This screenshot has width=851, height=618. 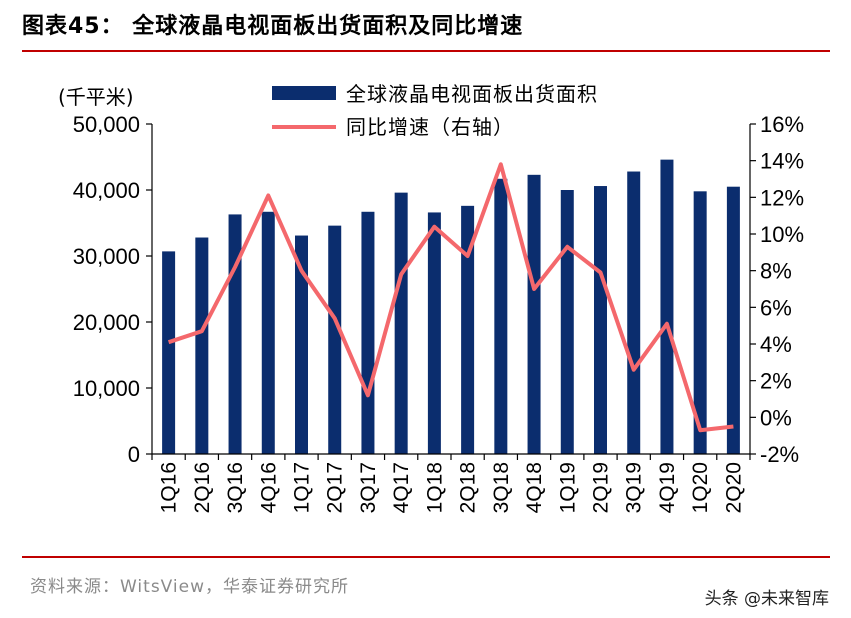 I want to click on bar-4Q18, so click(x=534, y=314).